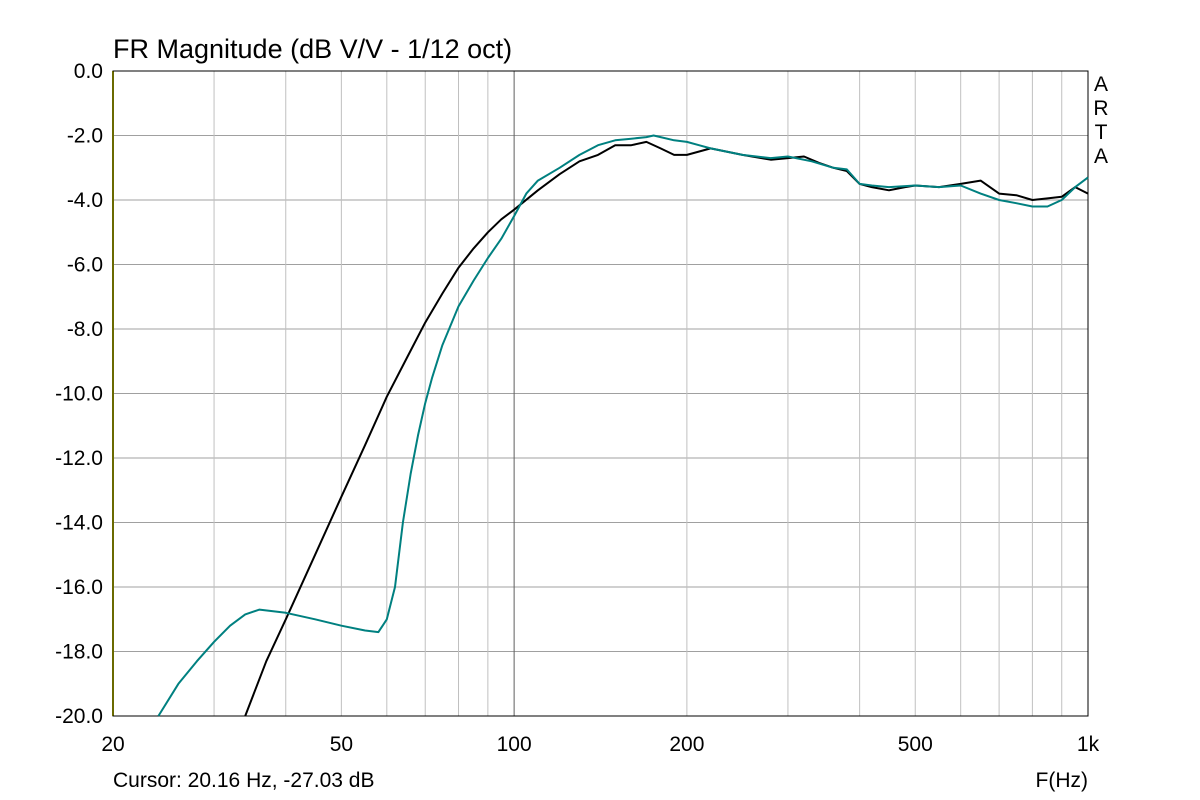 Image resolution: width=1200 pixels, height=800 pixels. Describe the element at coordinates (85, 200) in the screenshot. I see `y-tick-label: -4.0` at that location.